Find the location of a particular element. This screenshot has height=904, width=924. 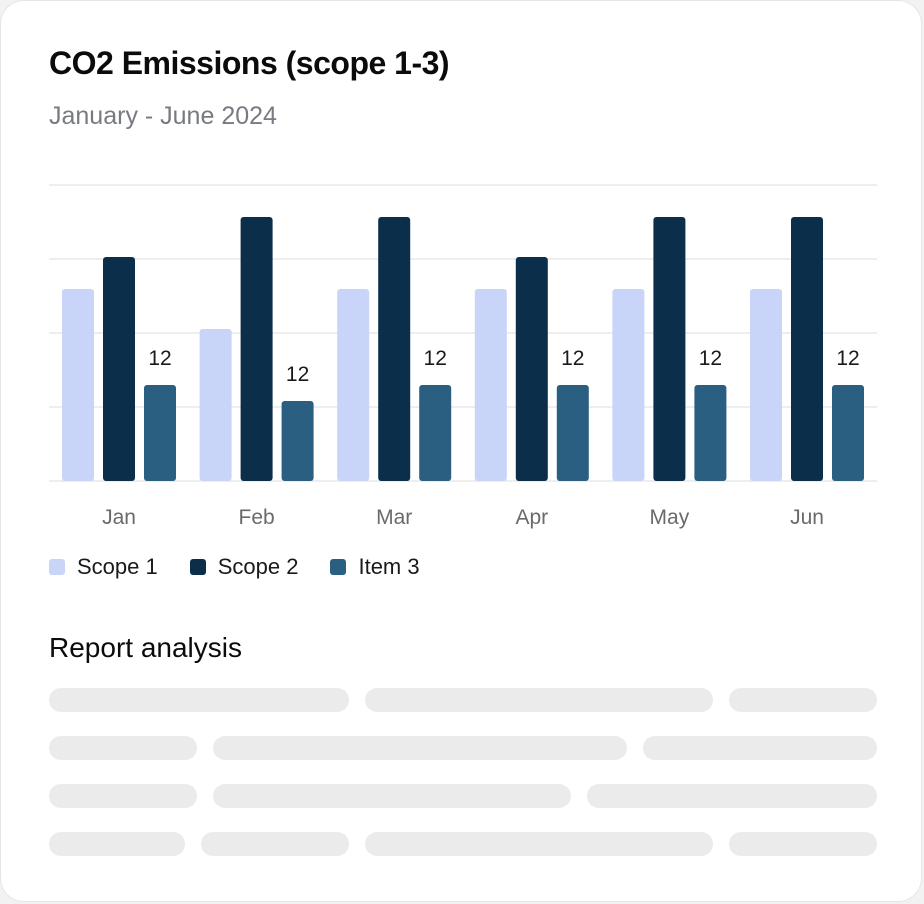

legend-label-item-3: Item 3 is located at coordinates (389, 566).